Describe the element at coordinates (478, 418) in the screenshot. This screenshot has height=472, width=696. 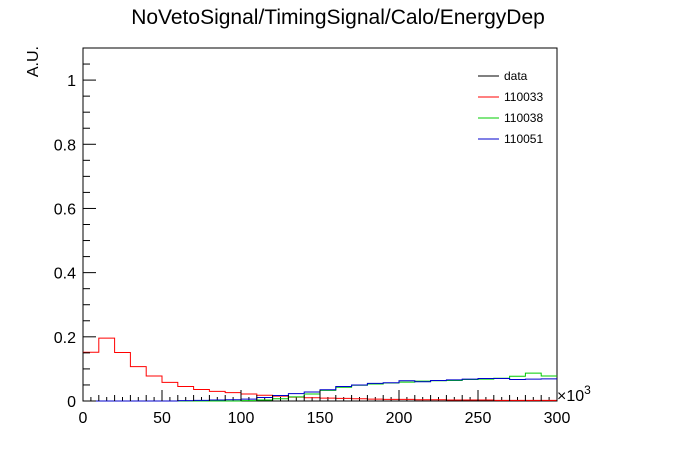
I see `x-tick-label: 250` at that location.